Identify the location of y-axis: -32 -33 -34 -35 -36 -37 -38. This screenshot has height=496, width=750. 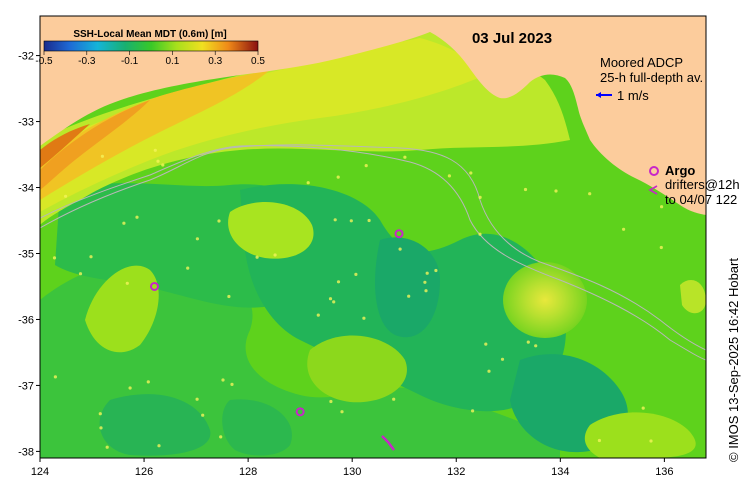
(29, 254).